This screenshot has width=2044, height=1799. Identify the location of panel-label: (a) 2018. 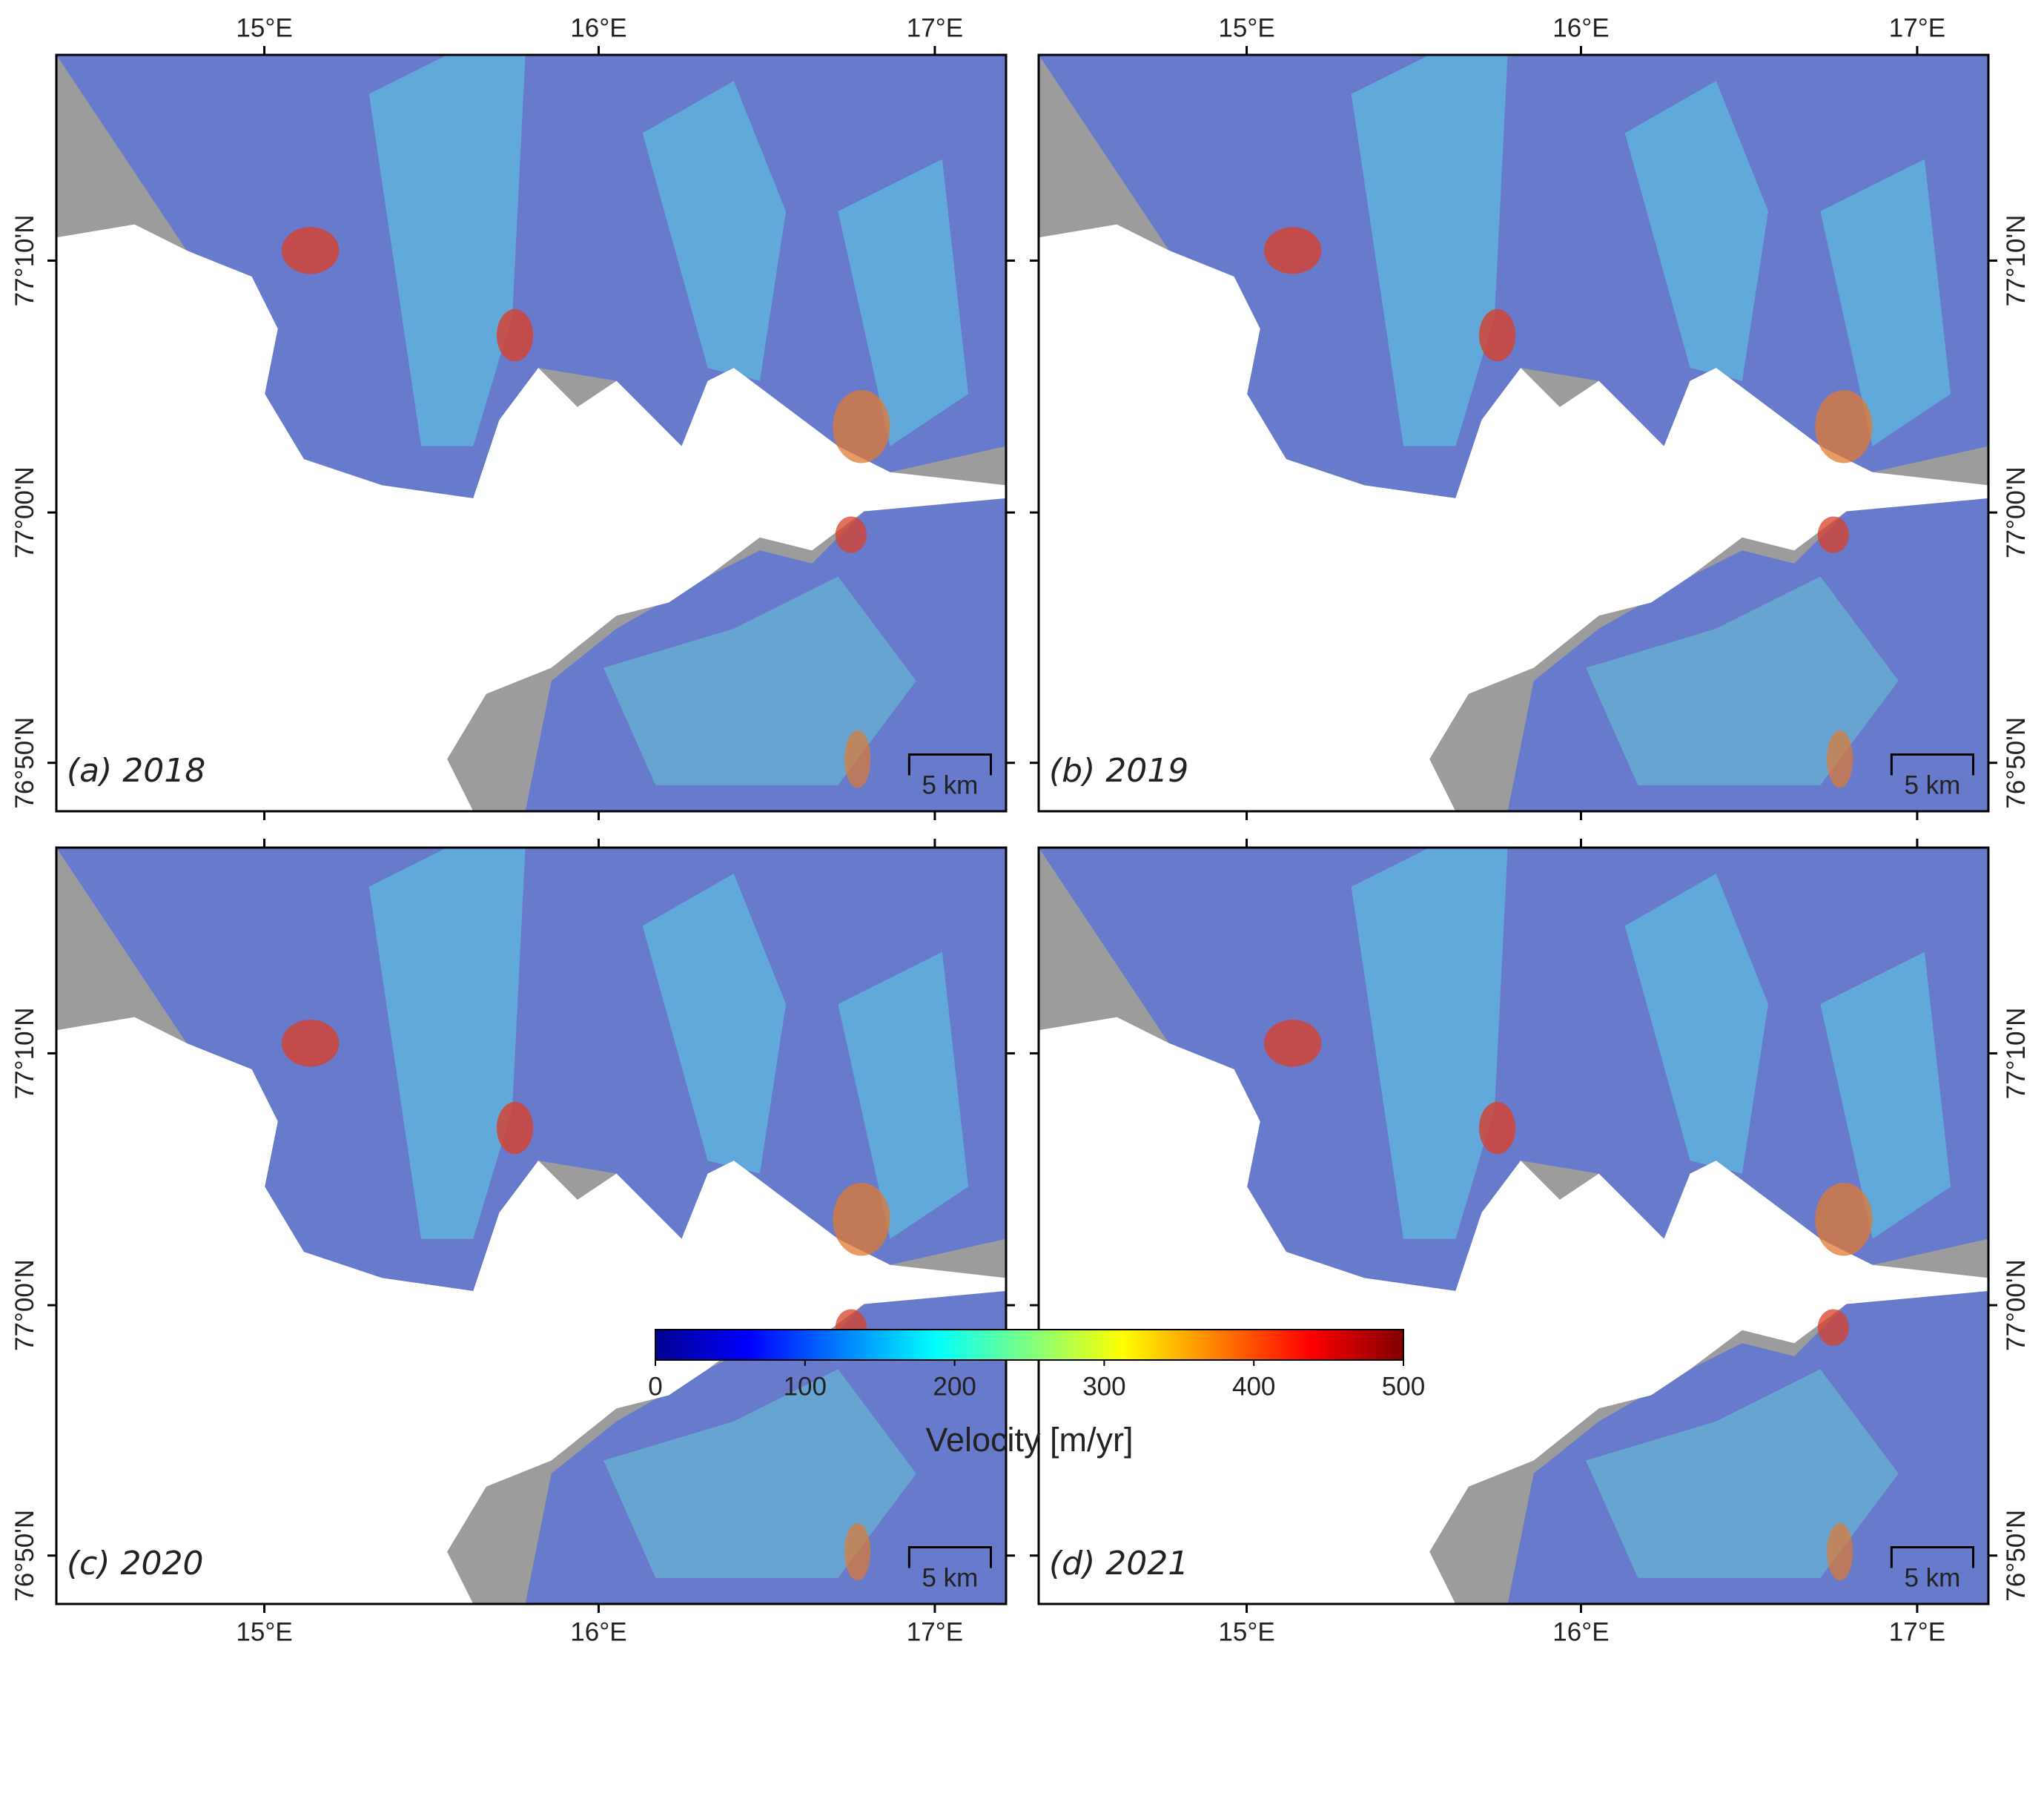
(136, 771).